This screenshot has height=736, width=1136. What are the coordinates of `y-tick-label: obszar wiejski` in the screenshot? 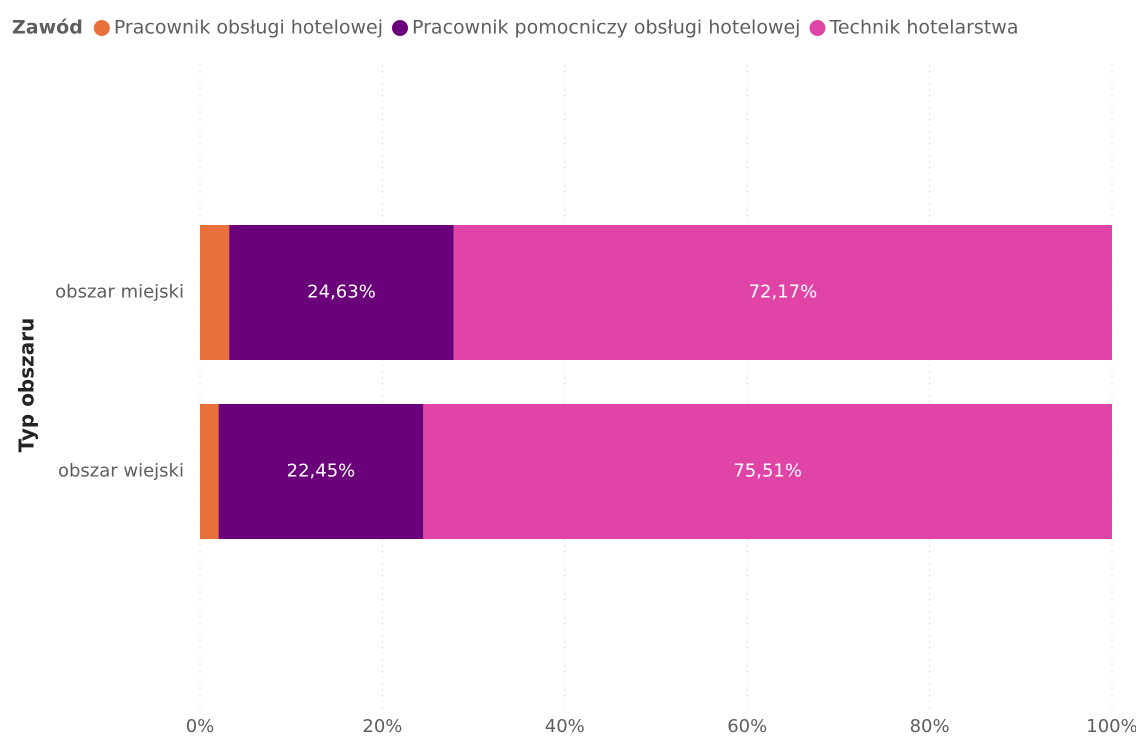 It's located at (121, 471).